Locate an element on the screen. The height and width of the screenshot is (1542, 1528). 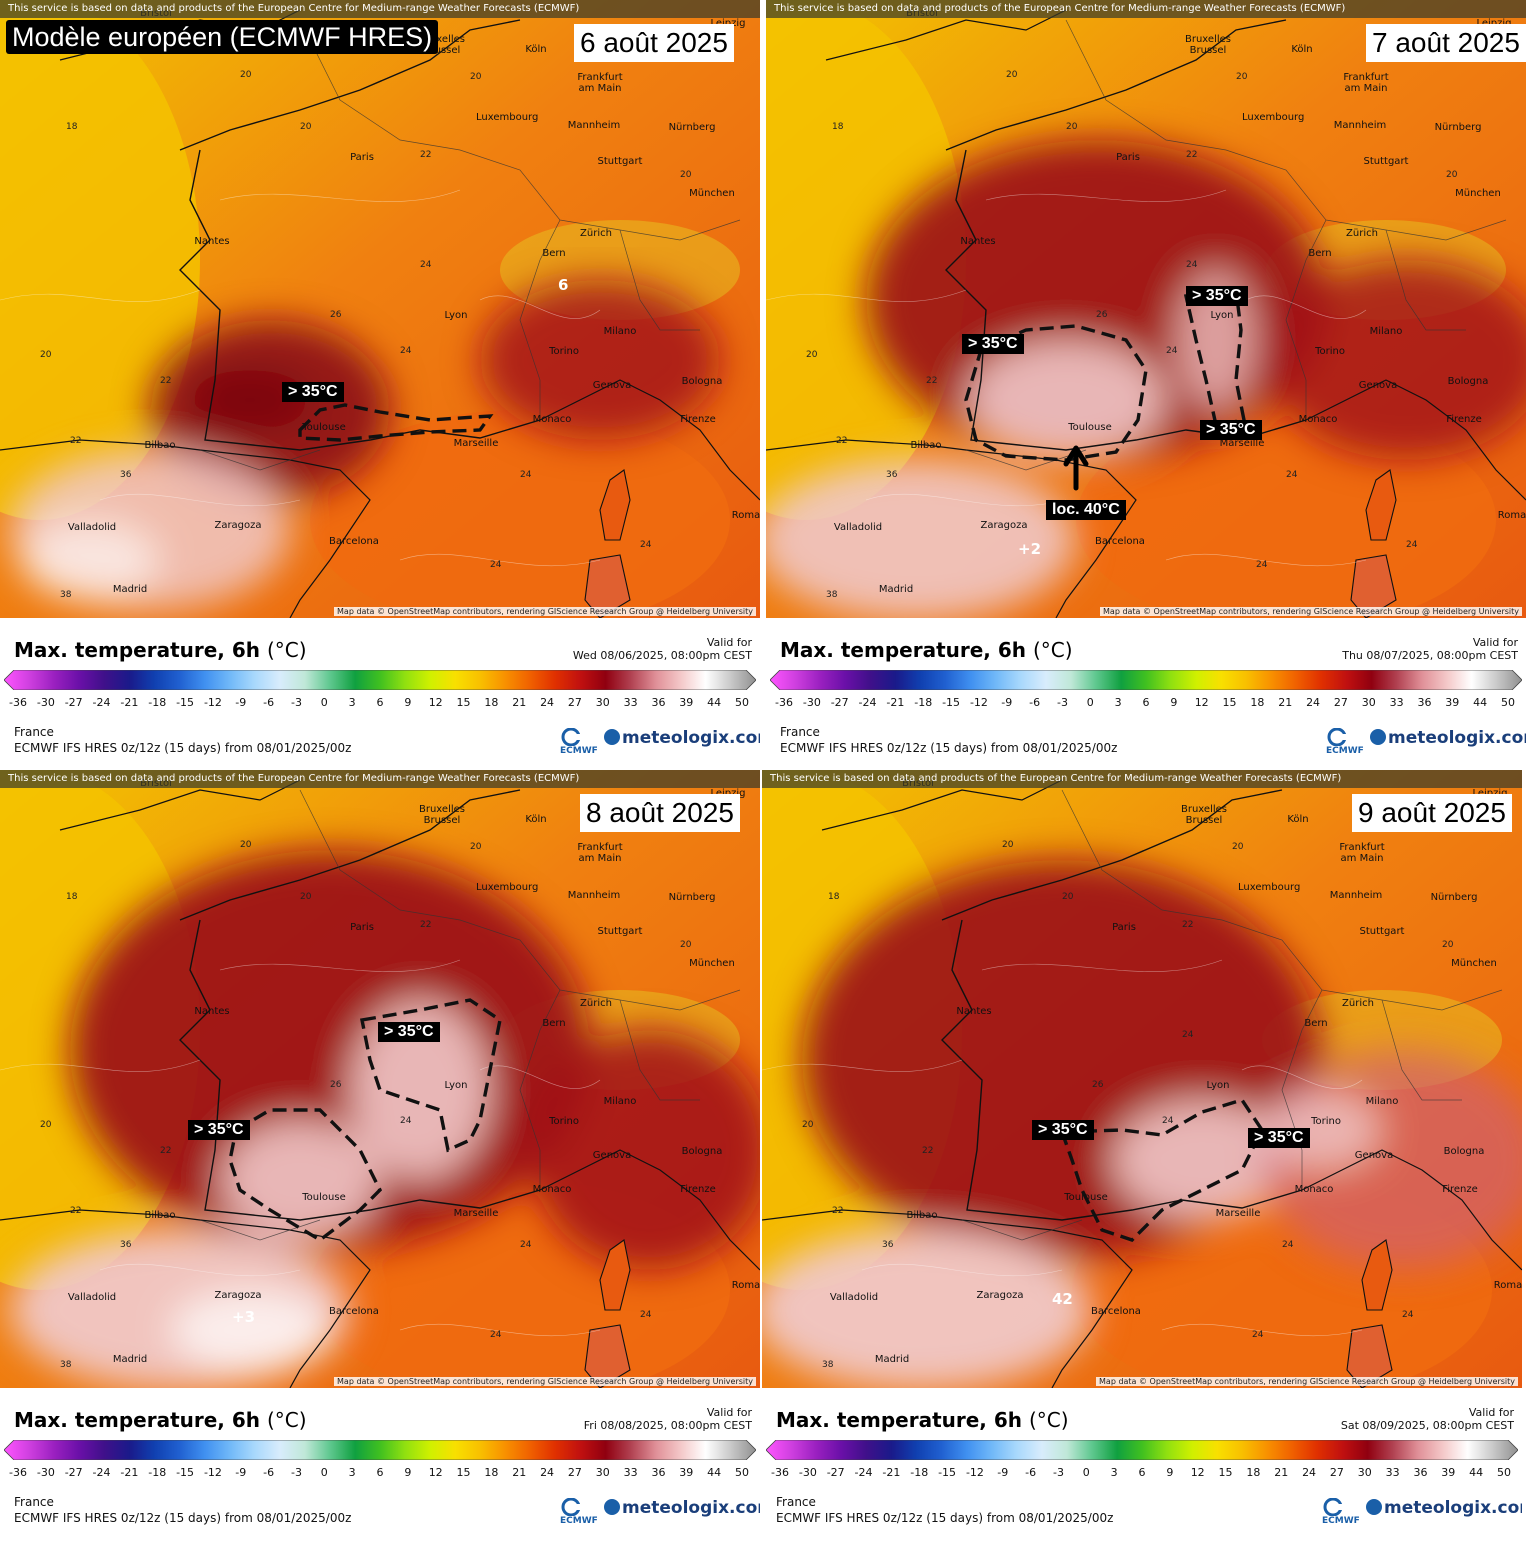
coastline-italy is located at coordinates (649, 440).